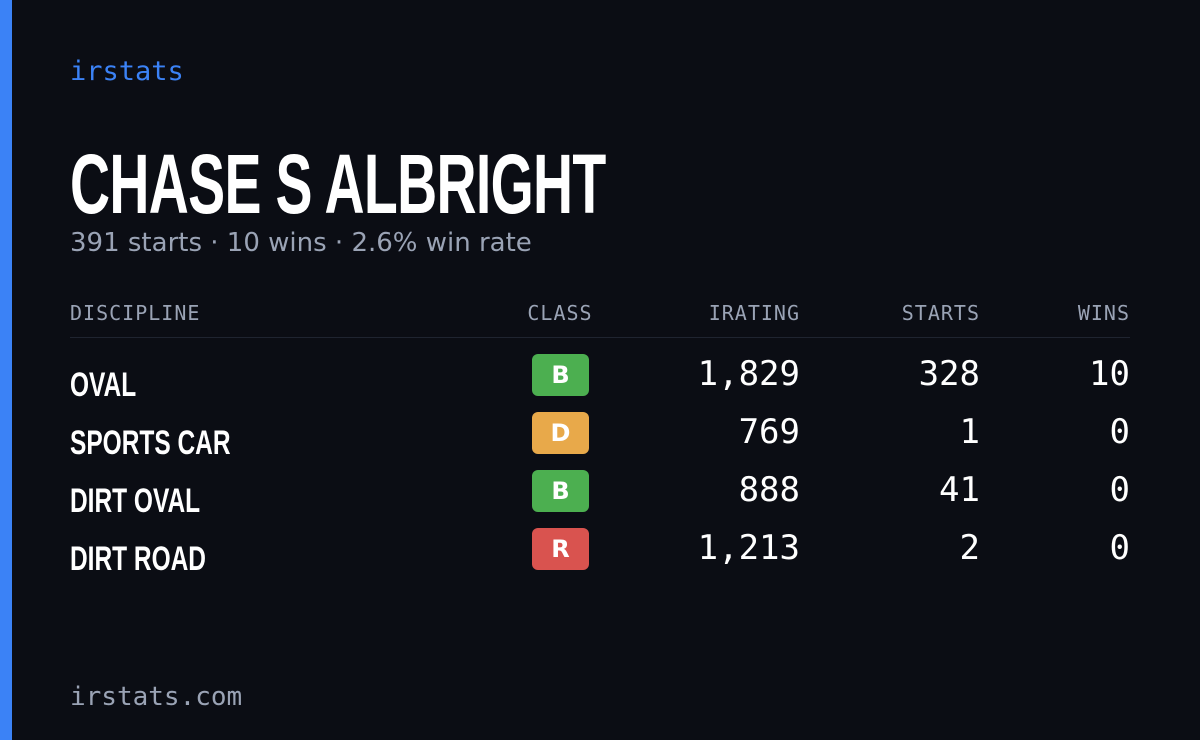  Describe the element at coordinates (959, 490) in the screenshot. I see `starts: 41` at that location.